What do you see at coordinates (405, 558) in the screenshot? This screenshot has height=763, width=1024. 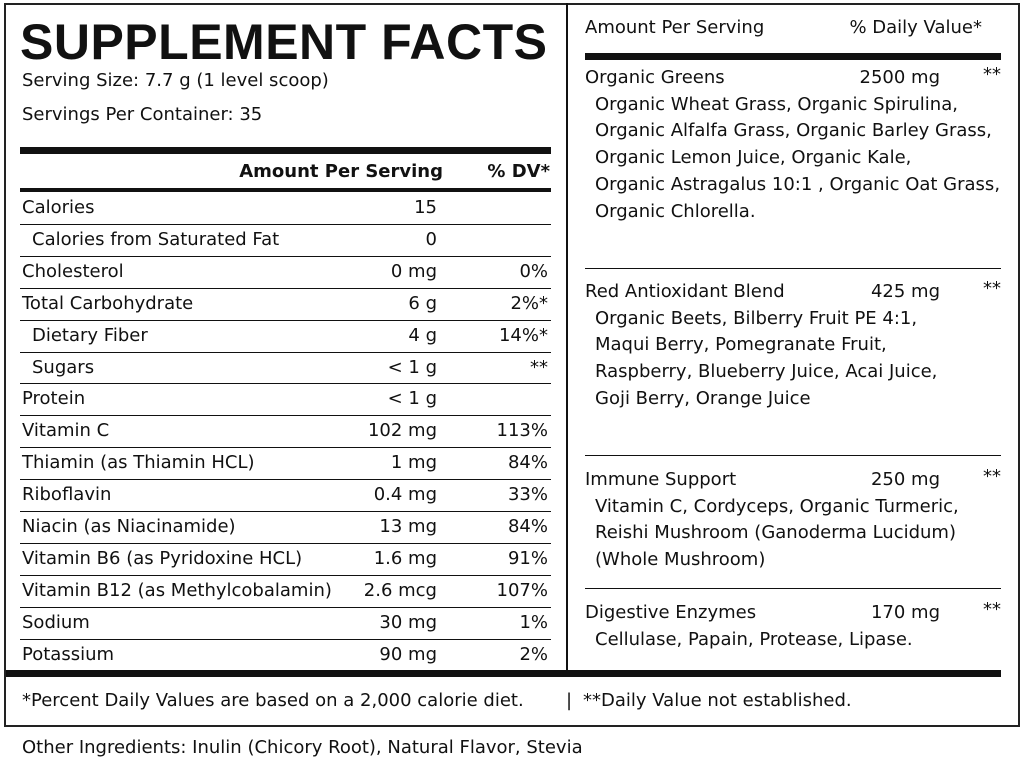 I see `nutrient-amount: 1.6 mg` at bounding box center [405, 558].